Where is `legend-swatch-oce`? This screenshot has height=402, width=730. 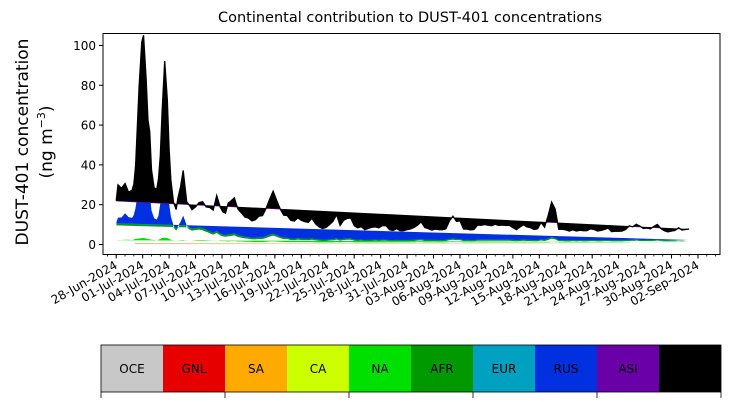
legend-swatch-oce is located at coordinates (132, 368).